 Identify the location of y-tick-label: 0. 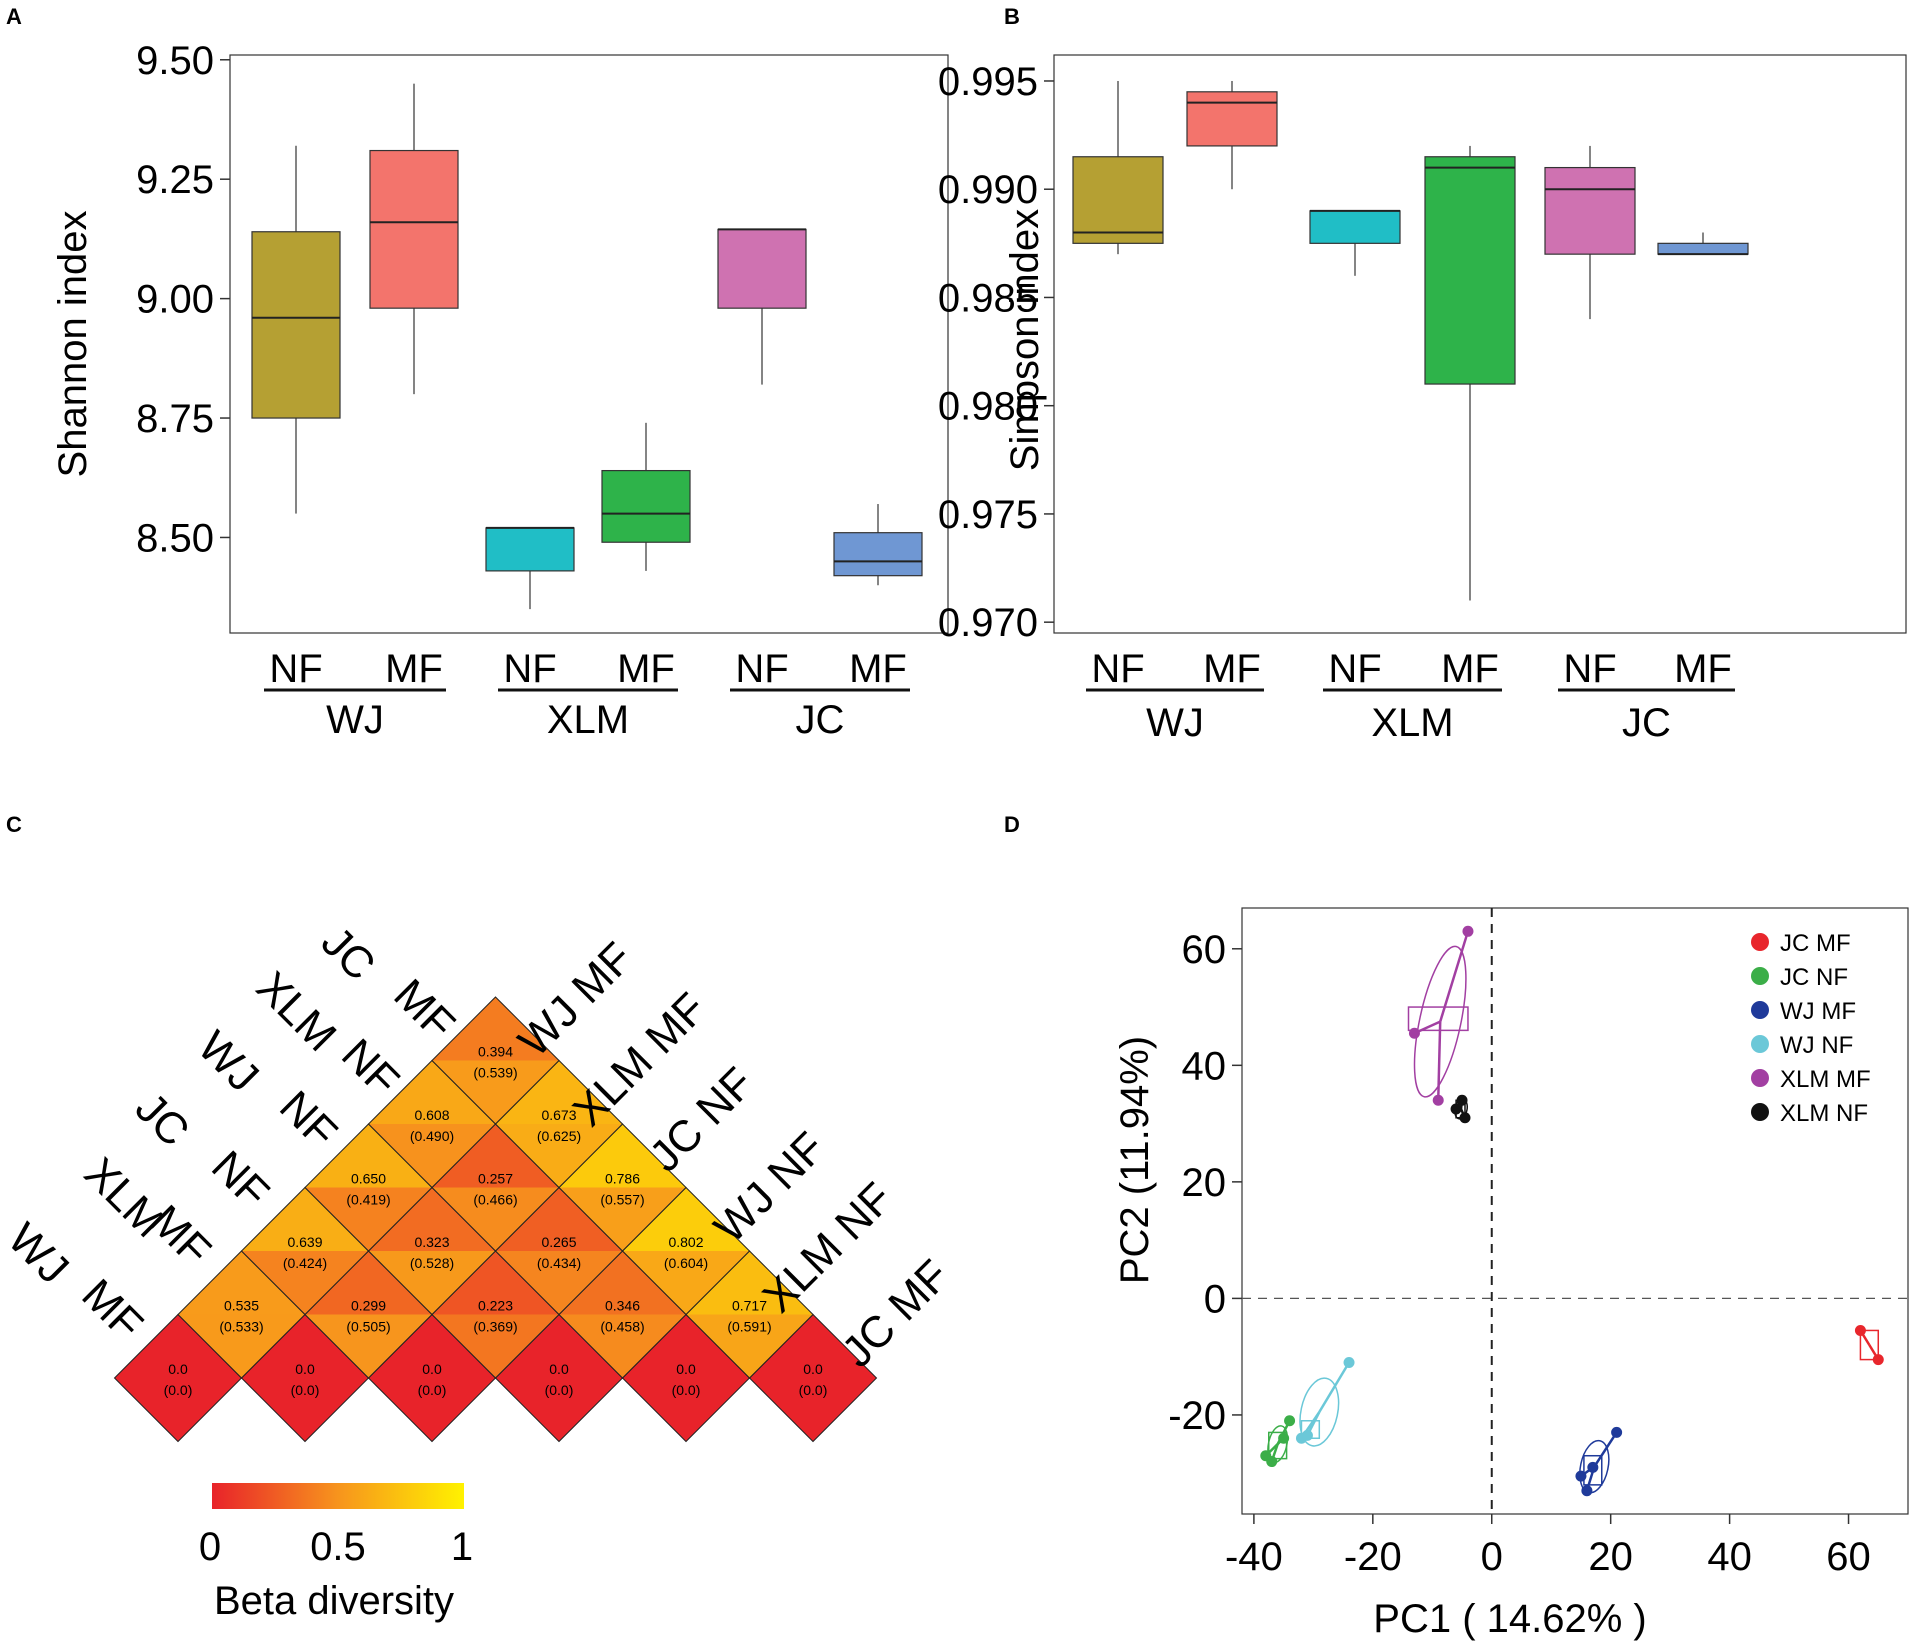
(1215, 1299).